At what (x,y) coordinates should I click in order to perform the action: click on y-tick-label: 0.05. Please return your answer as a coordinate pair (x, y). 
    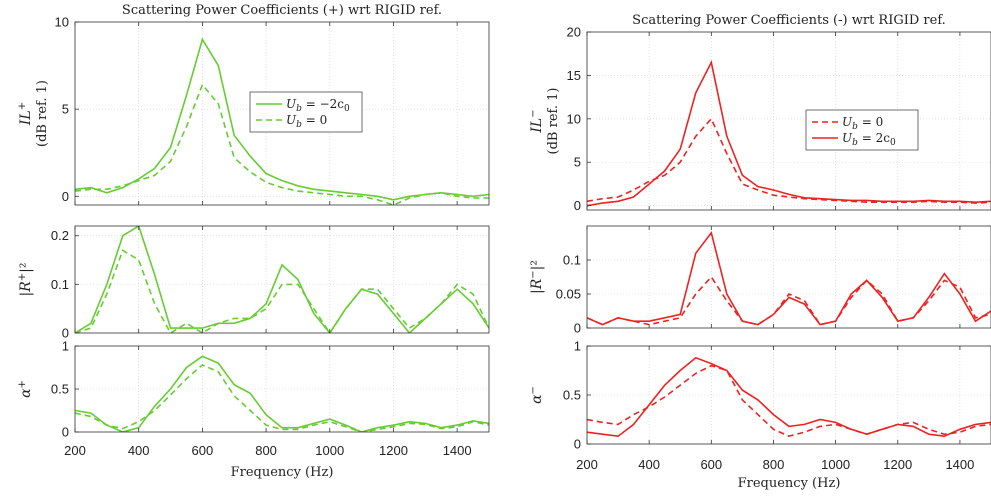
    Looking at the image, I should click on (568, 294).